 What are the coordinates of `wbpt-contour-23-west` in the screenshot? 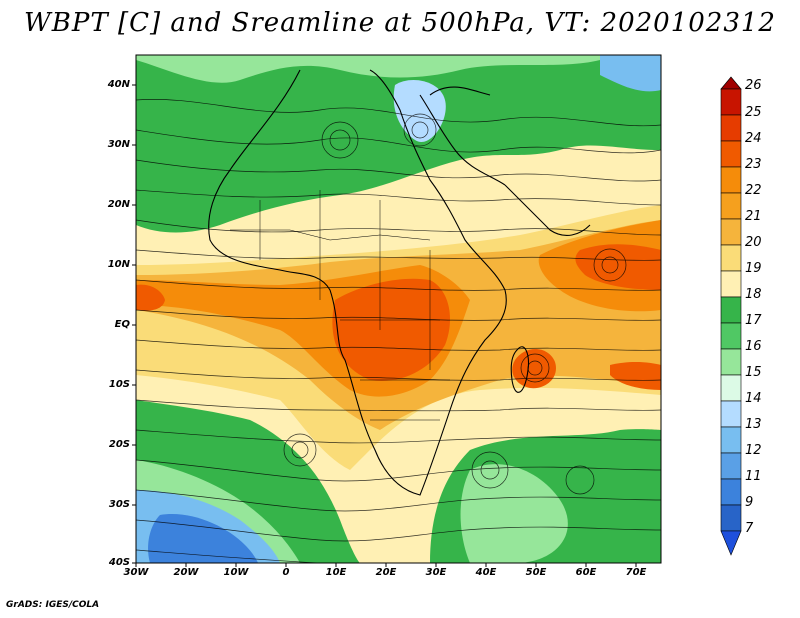 It's located at (150, 297).